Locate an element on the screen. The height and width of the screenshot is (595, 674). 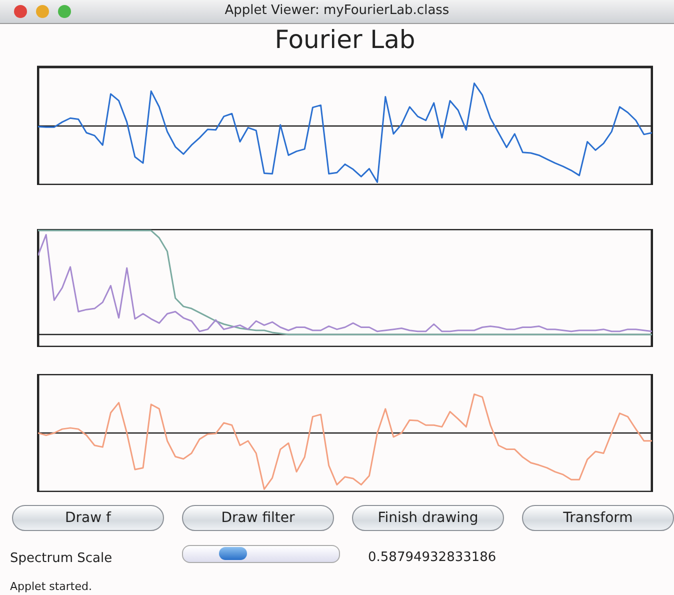
text: Transform is located at coordinates (598, 518).